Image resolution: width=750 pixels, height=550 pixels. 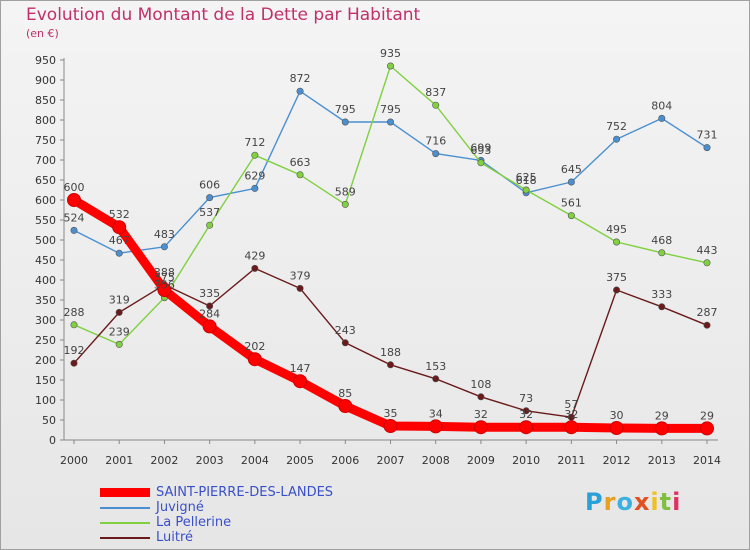 I want to click on y-tick-label: 200, so click(x=45, y=360).